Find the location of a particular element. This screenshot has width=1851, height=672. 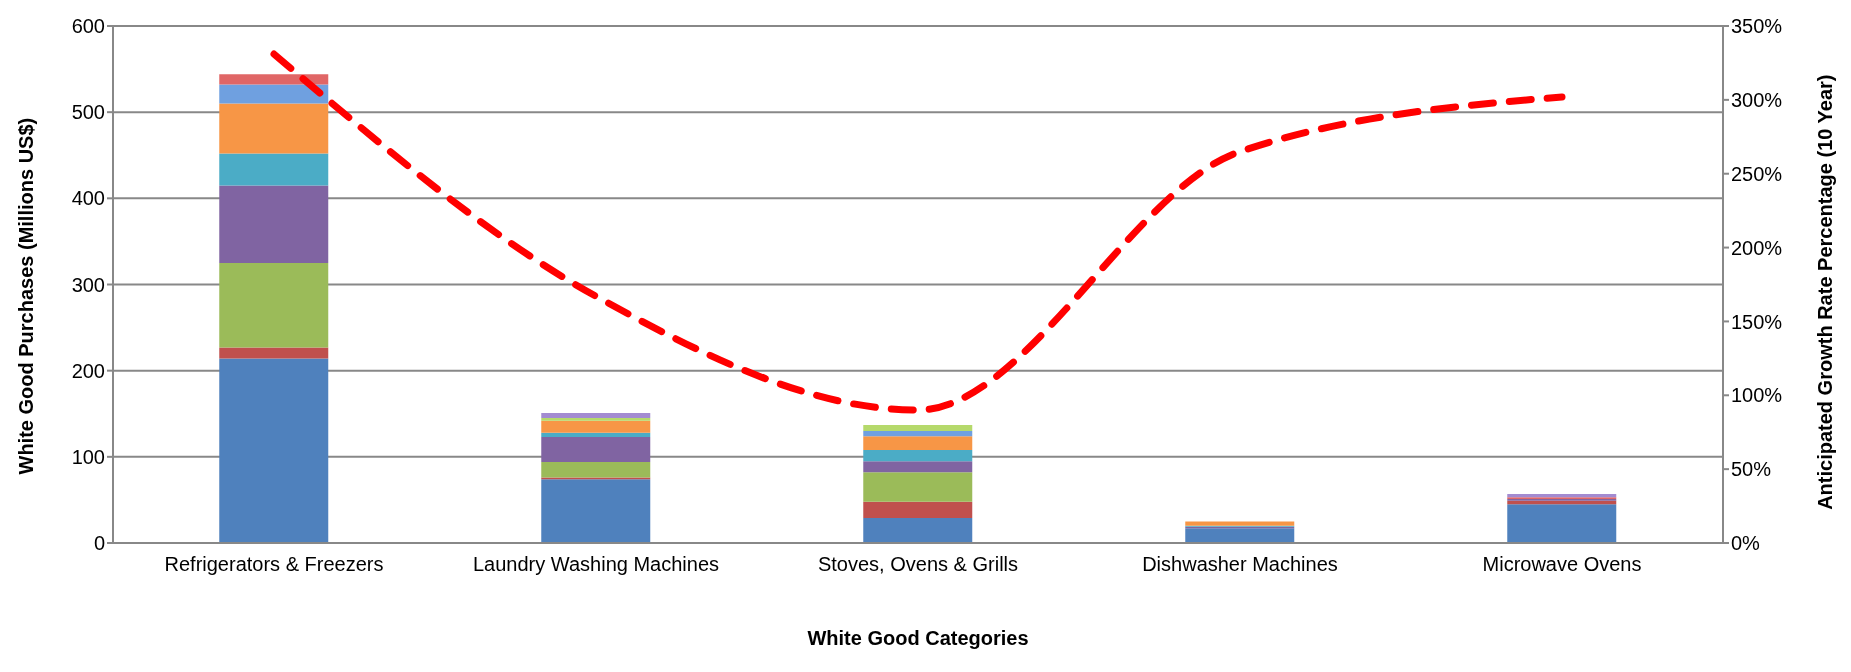

y2-tick-label: 350% is located at coordinates (1757, 26).